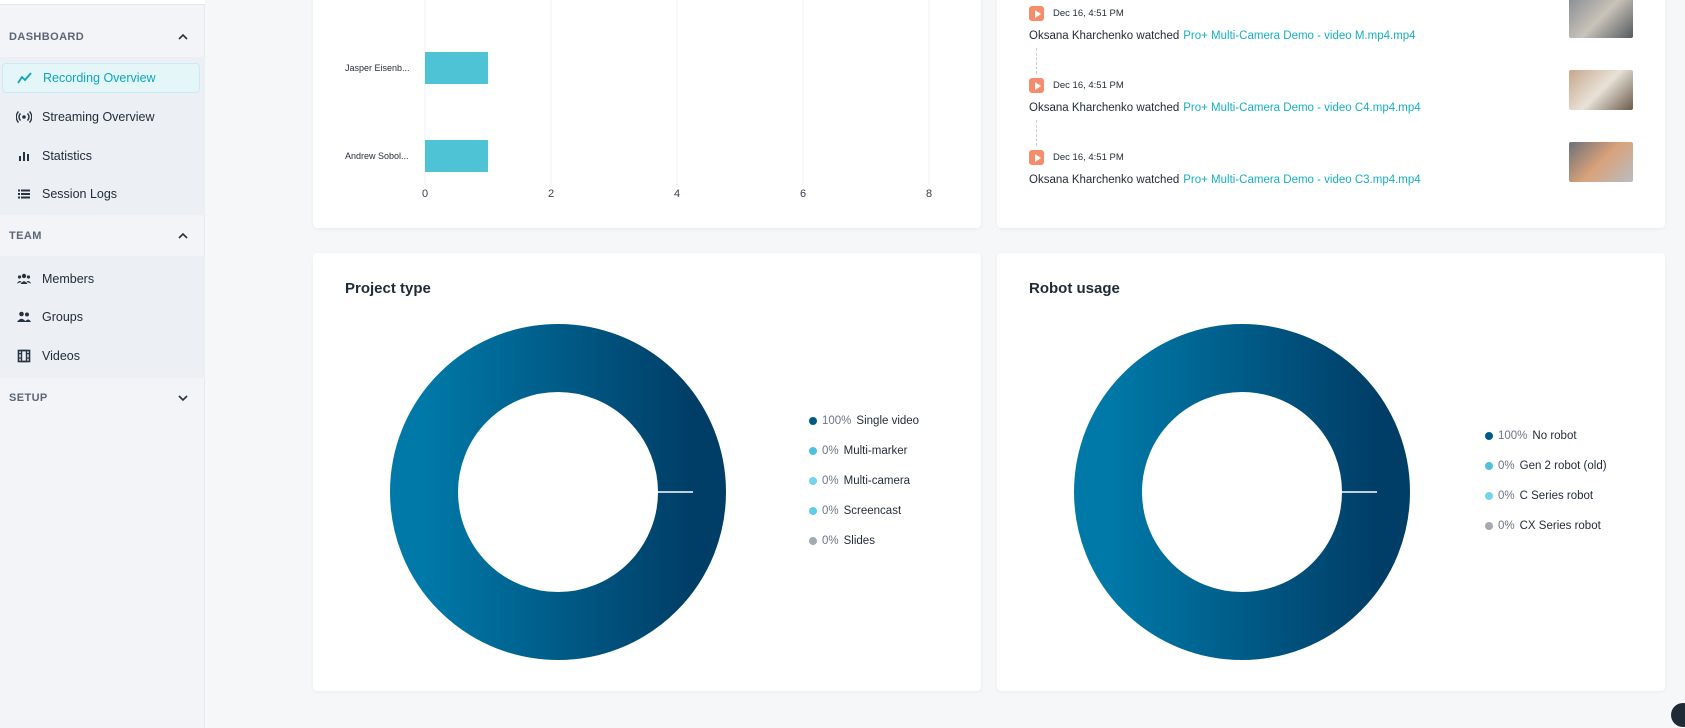 This screenshot has height=728, width=1685. I want to click on robot-usage-donut, so click(1242, 492).